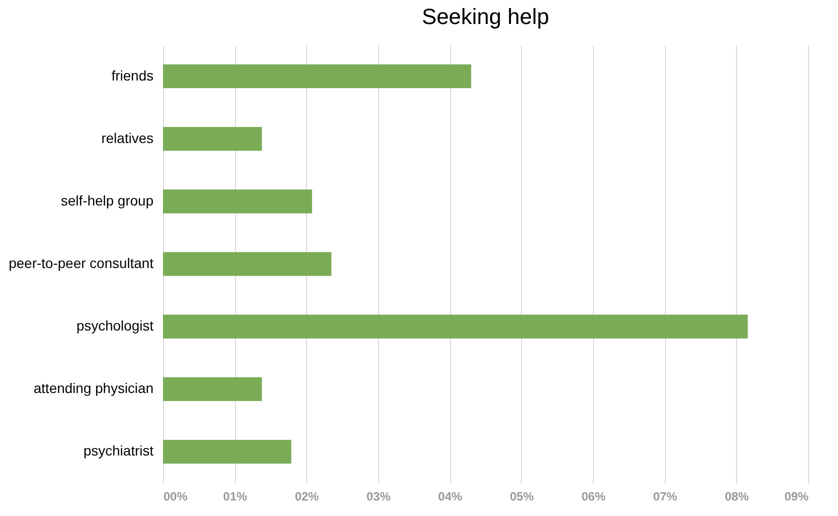  What do you see at coordinates (522, 497) in the screenshot?
I see `x-tick-label: 05%` at bounding box center [522, 497].